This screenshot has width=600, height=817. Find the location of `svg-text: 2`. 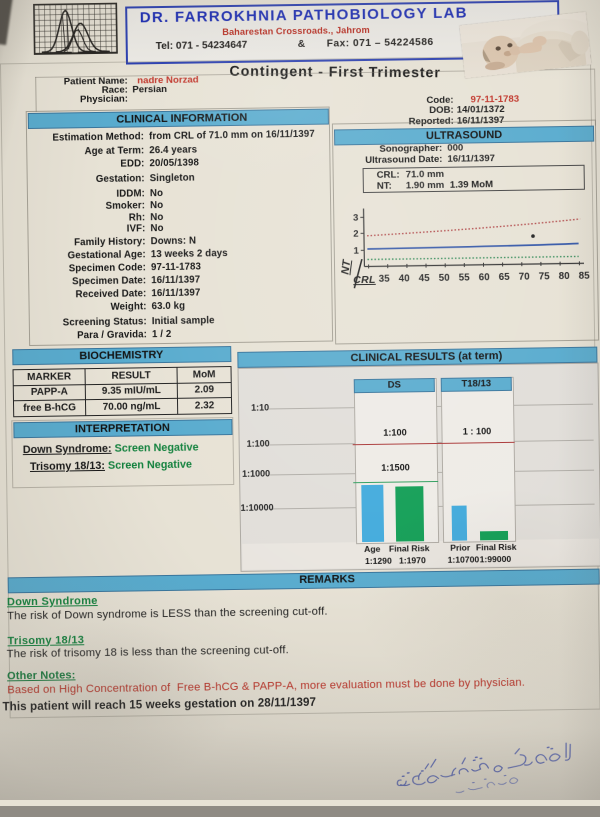

svg-text: 2 is located at coordinates (355, 233).